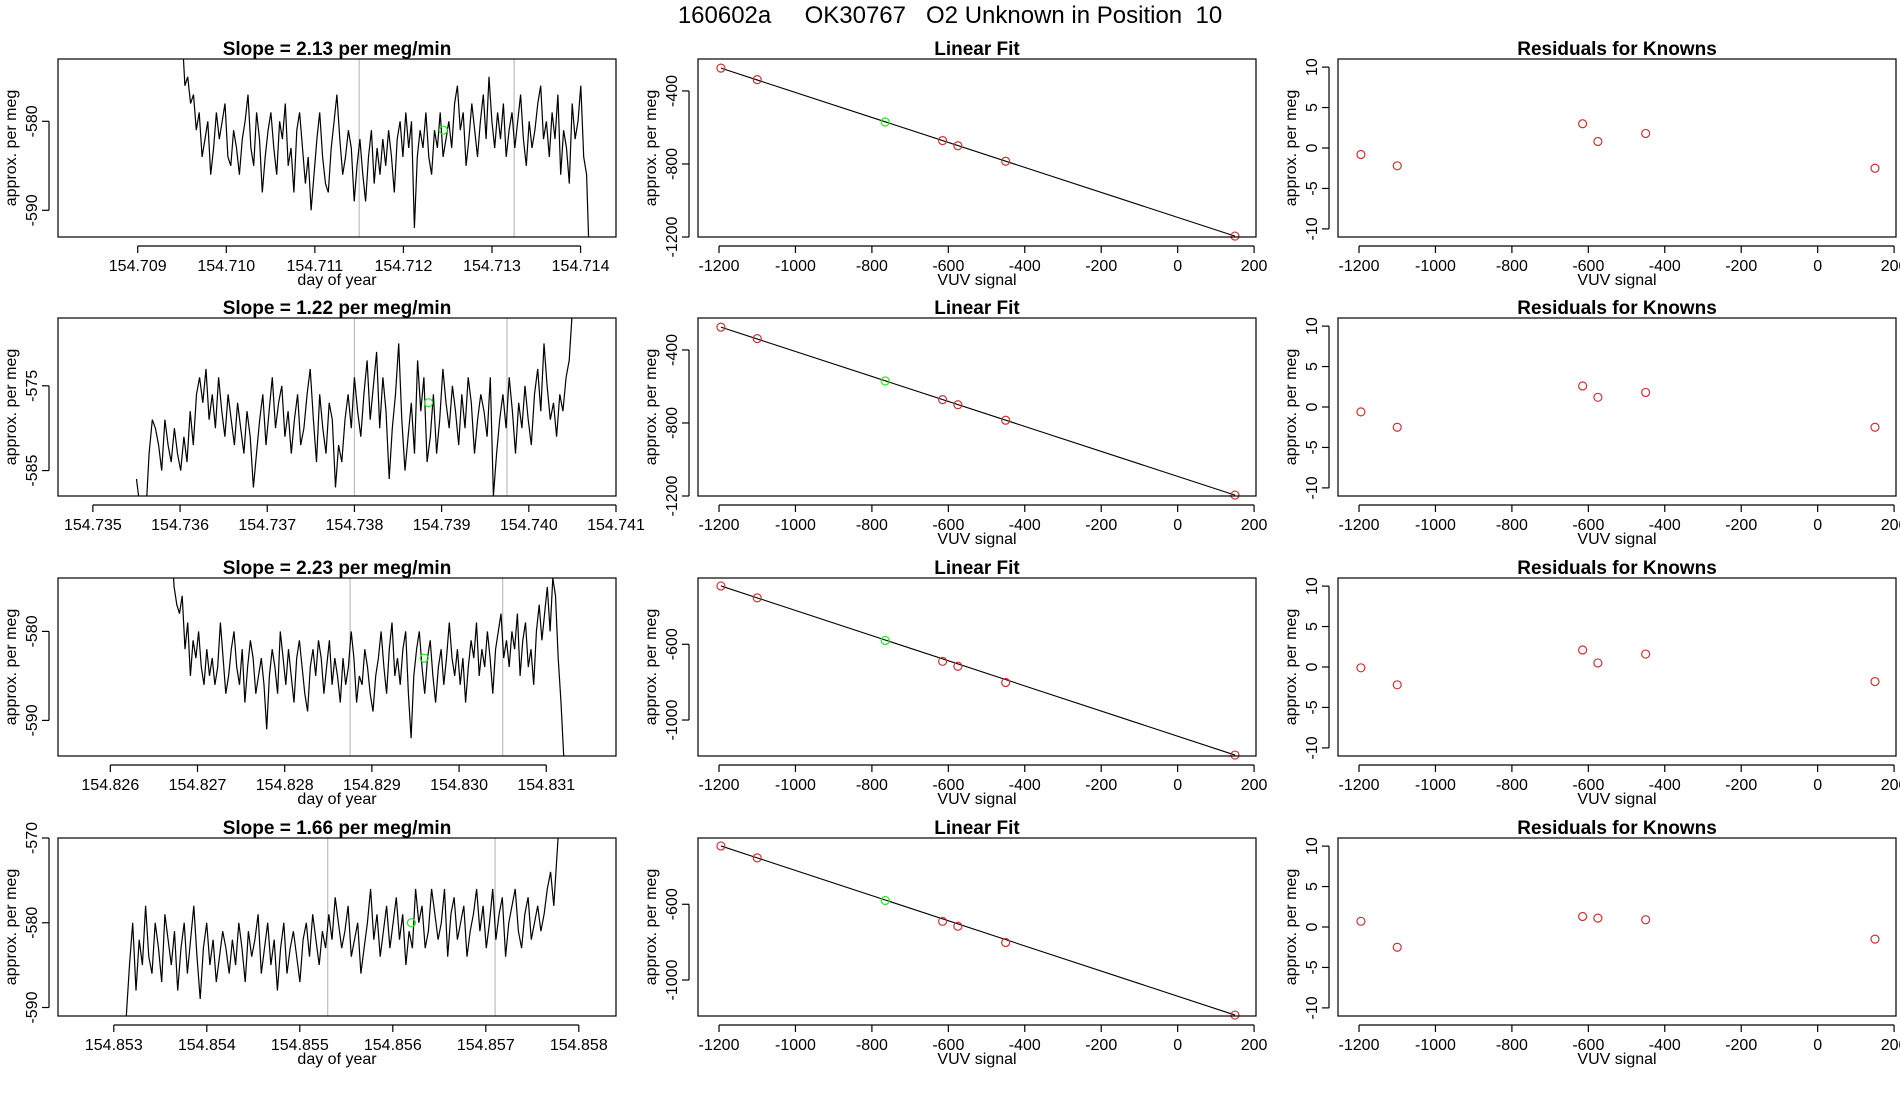  I want to click on p2-x-tick-label-3: -800, so click(872, 266).